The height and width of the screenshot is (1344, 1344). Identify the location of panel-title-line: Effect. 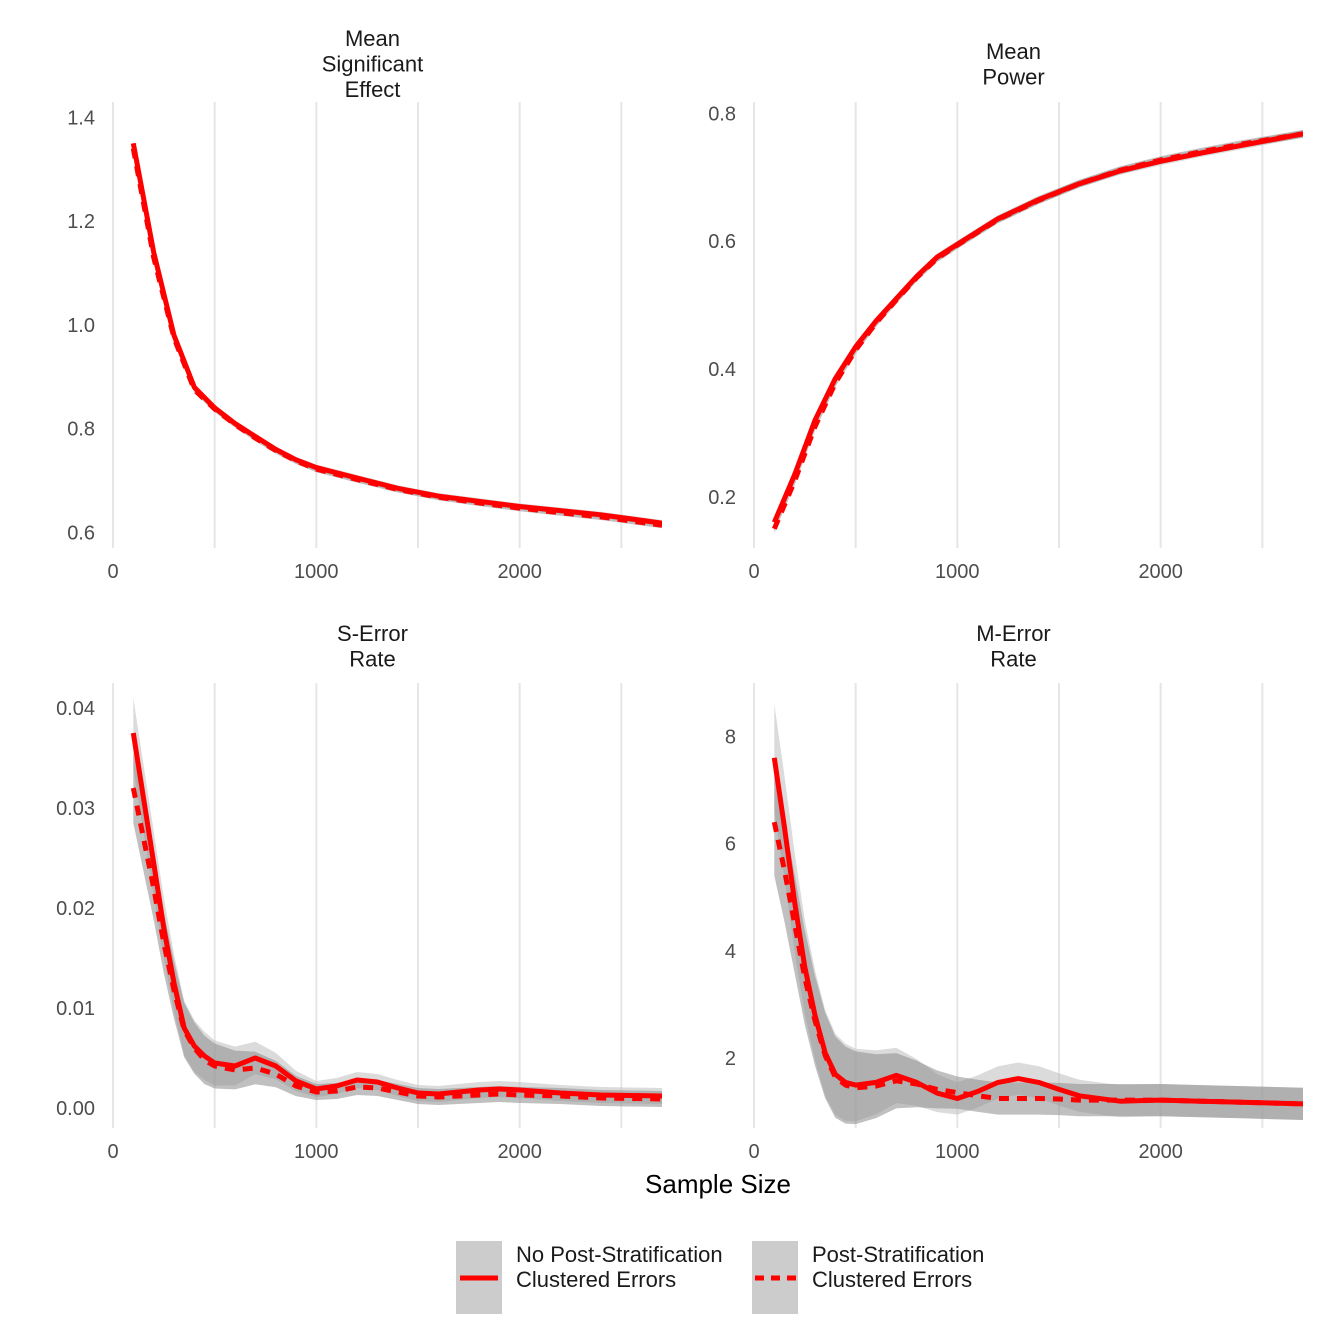
(373, 89).